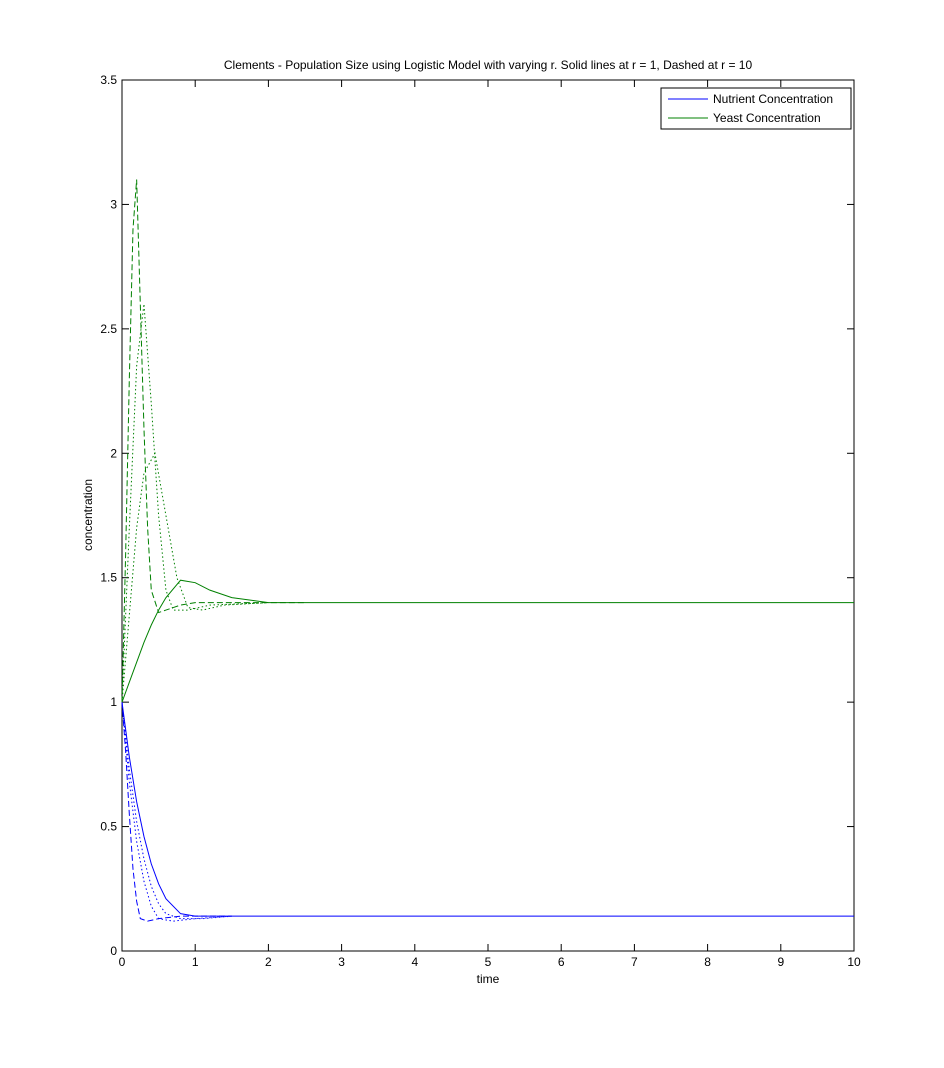 This screenshot has height=1068, width=944. What do you see at coordinates (88, 515) in the screenshot?
I see `y-axis-label: concentration` at bounding box center [88, 515].